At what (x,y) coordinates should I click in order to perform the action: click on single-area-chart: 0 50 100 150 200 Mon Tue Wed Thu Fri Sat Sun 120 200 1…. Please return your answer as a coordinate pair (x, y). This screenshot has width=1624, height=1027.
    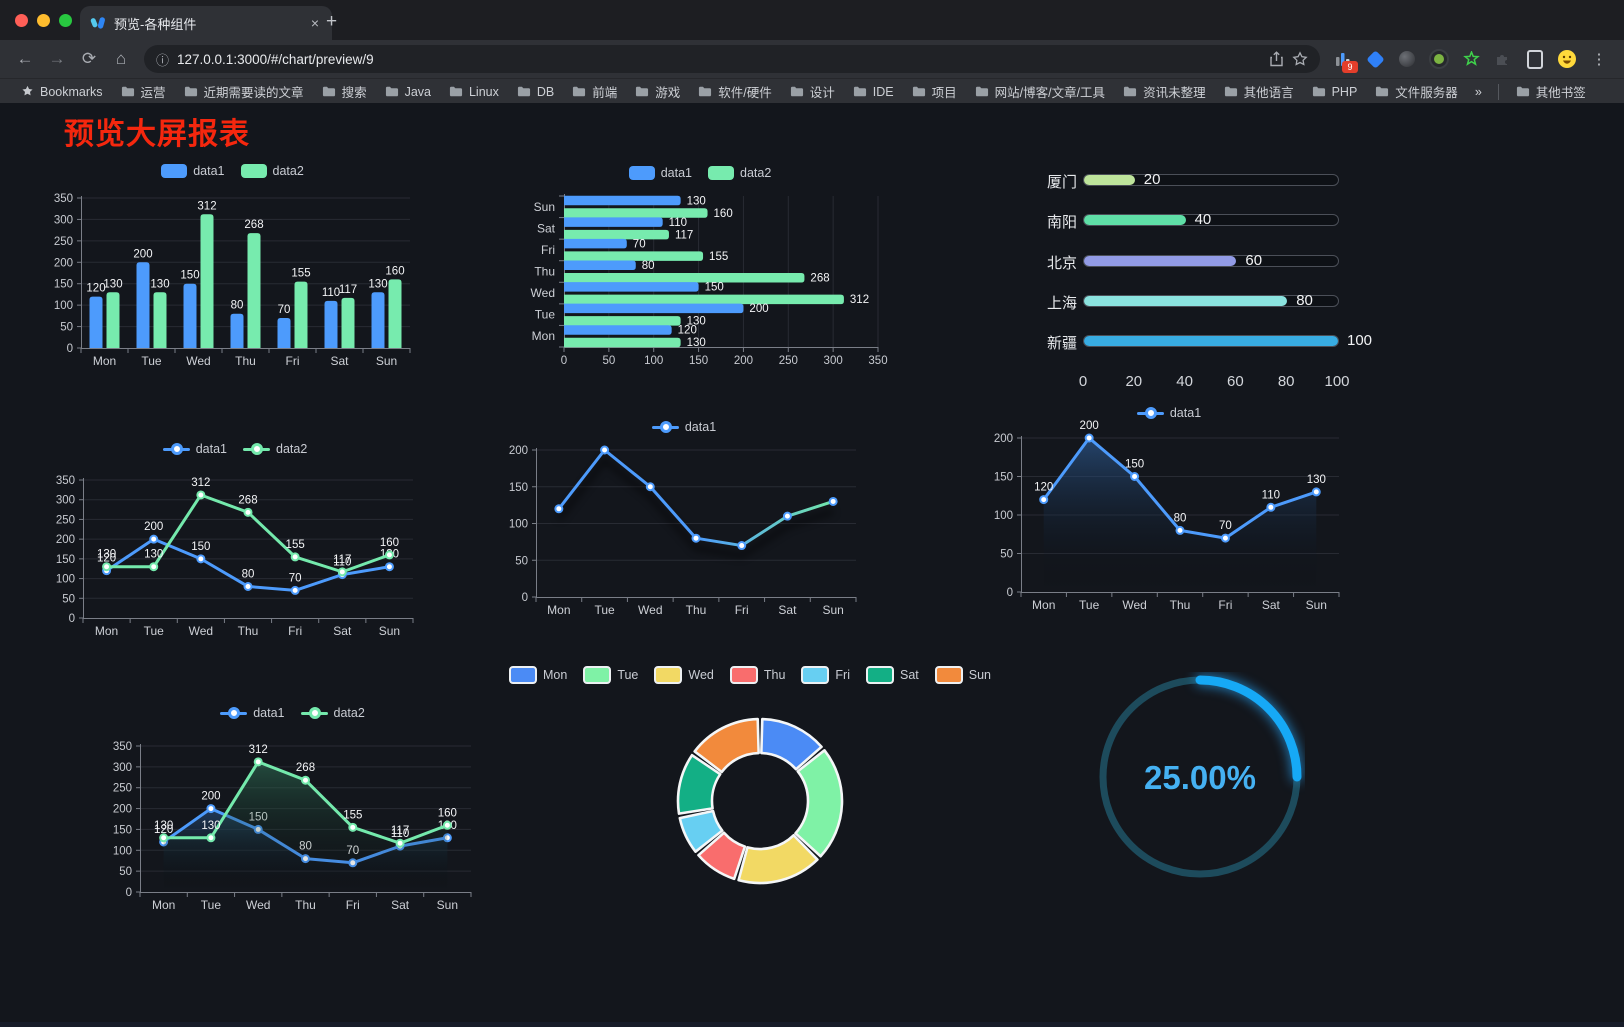
    Looking at the image, I should click on (1169, 509).